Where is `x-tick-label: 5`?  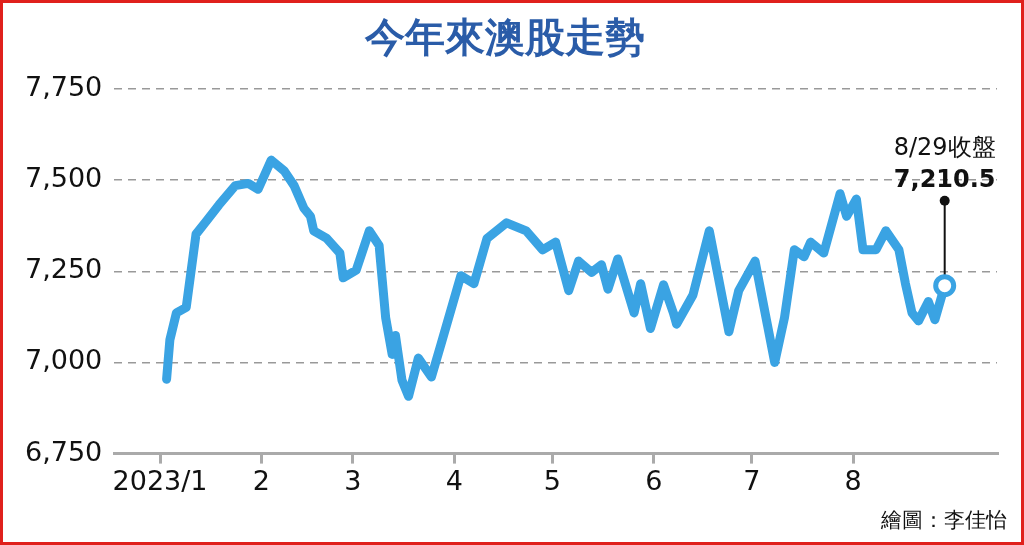
x-tick-label: 5 is located at coordinates (552, 480).